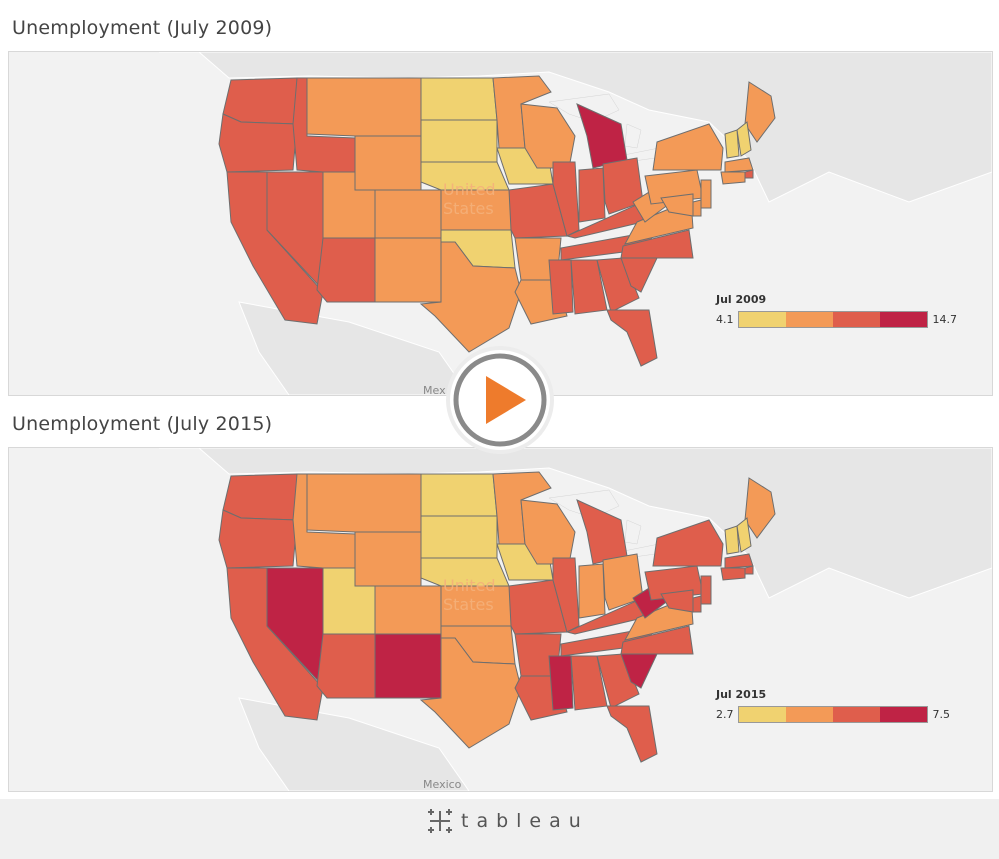 This screenshot has height=859, width=999. Describe the element at coordinates (941, 714) in the screenshot. I see `legend-max: 7.5` at that location.